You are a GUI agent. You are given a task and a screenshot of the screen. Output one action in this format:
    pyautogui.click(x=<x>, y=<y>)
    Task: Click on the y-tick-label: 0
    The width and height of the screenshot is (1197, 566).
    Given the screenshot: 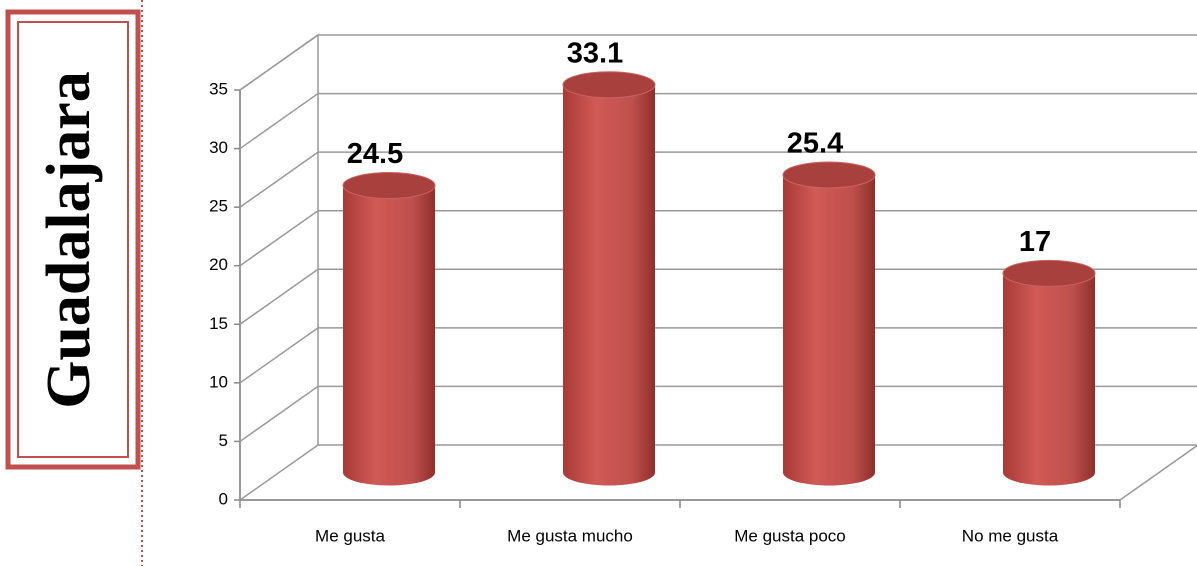 What is the action you would take?
    pyautogui.click(x=223, y=498)
    